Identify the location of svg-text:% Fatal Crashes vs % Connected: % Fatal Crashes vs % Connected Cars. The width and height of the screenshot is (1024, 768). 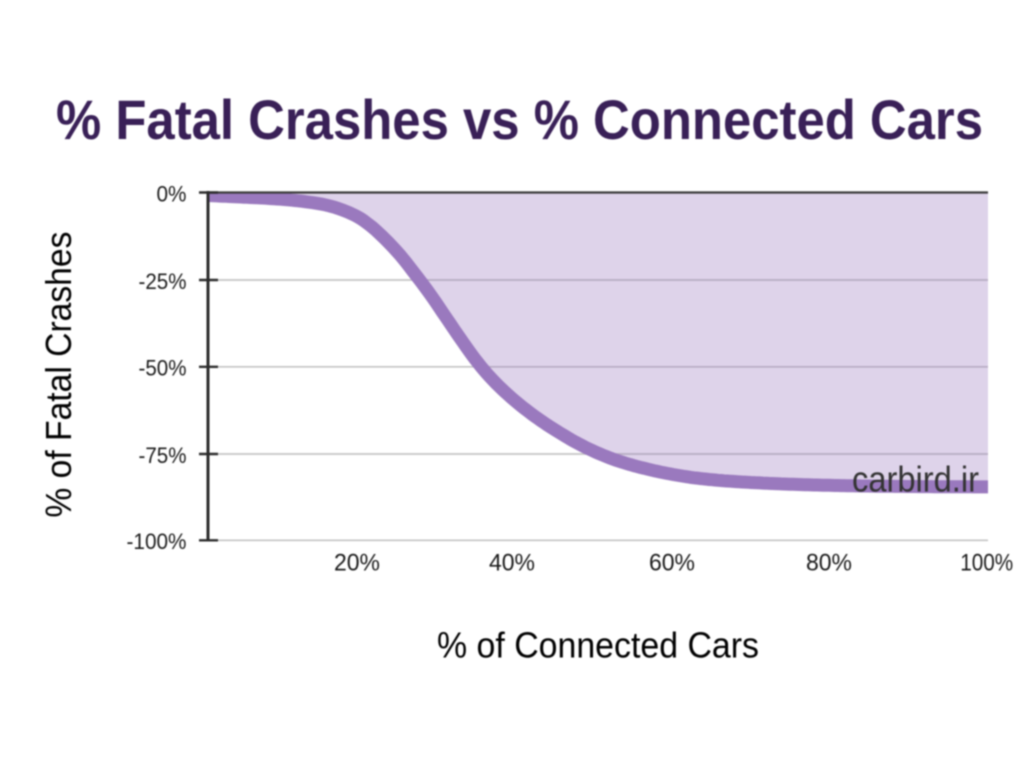
(519, 119).